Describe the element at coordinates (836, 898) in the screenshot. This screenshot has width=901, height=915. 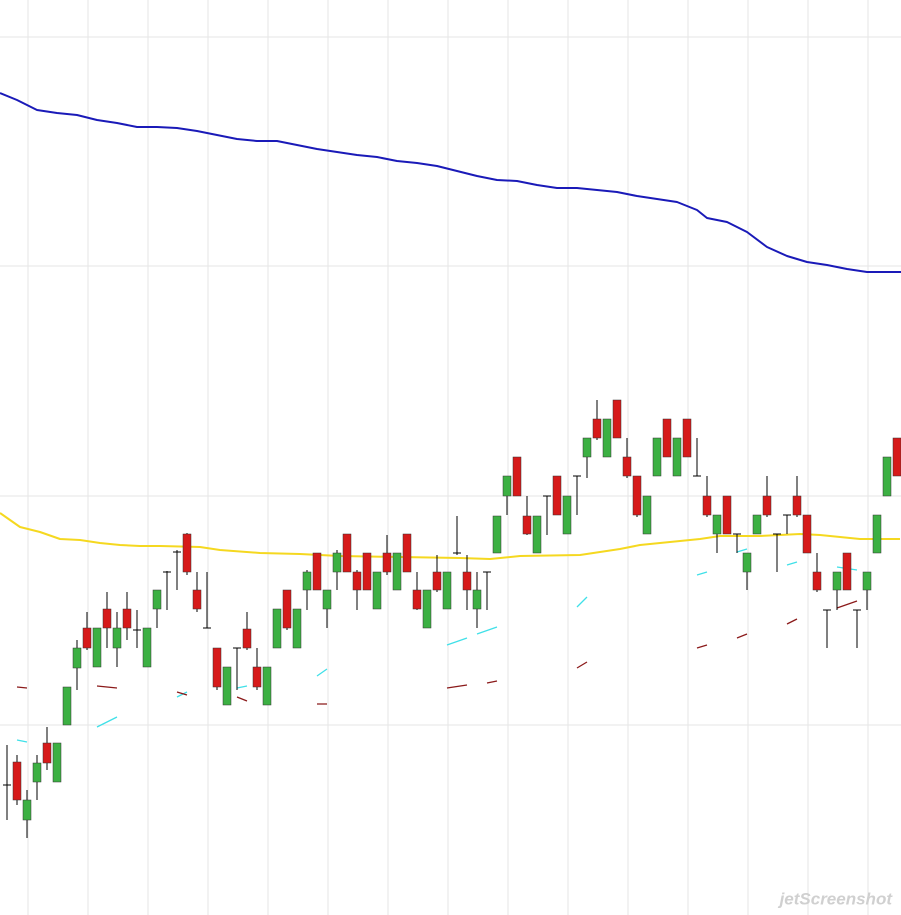
I see `watermark: jetScreenshot` at that location.